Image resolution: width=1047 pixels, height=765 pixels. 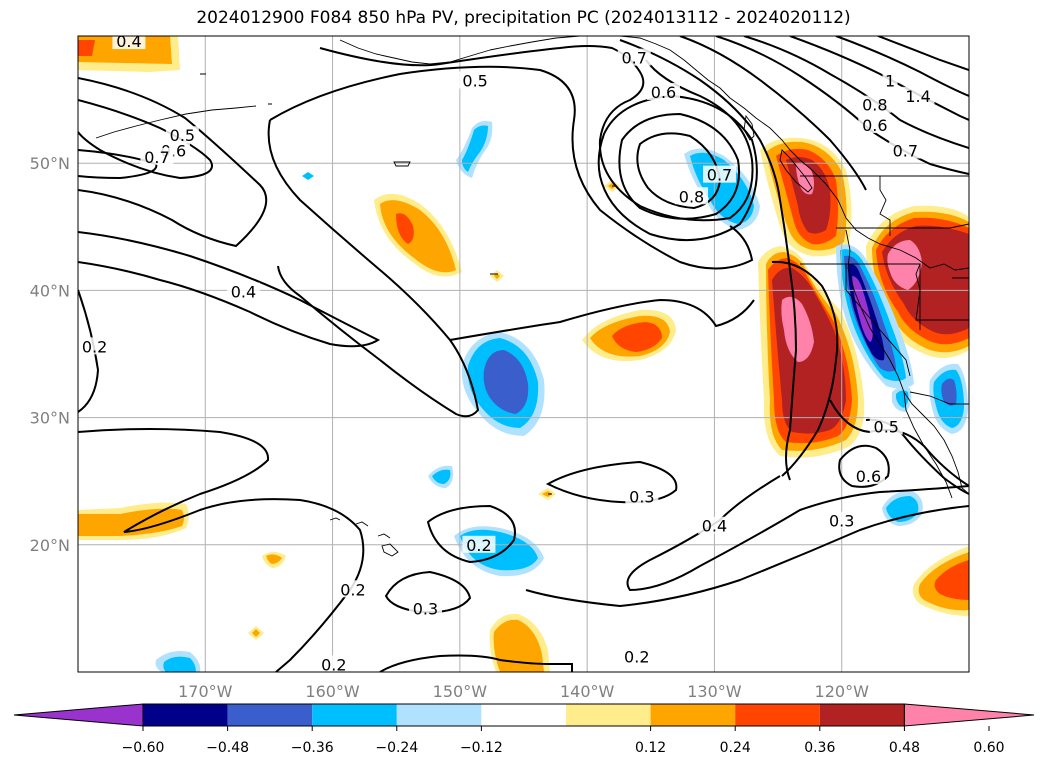 I want to click on north-america-coast, so click(x=794, y=153).